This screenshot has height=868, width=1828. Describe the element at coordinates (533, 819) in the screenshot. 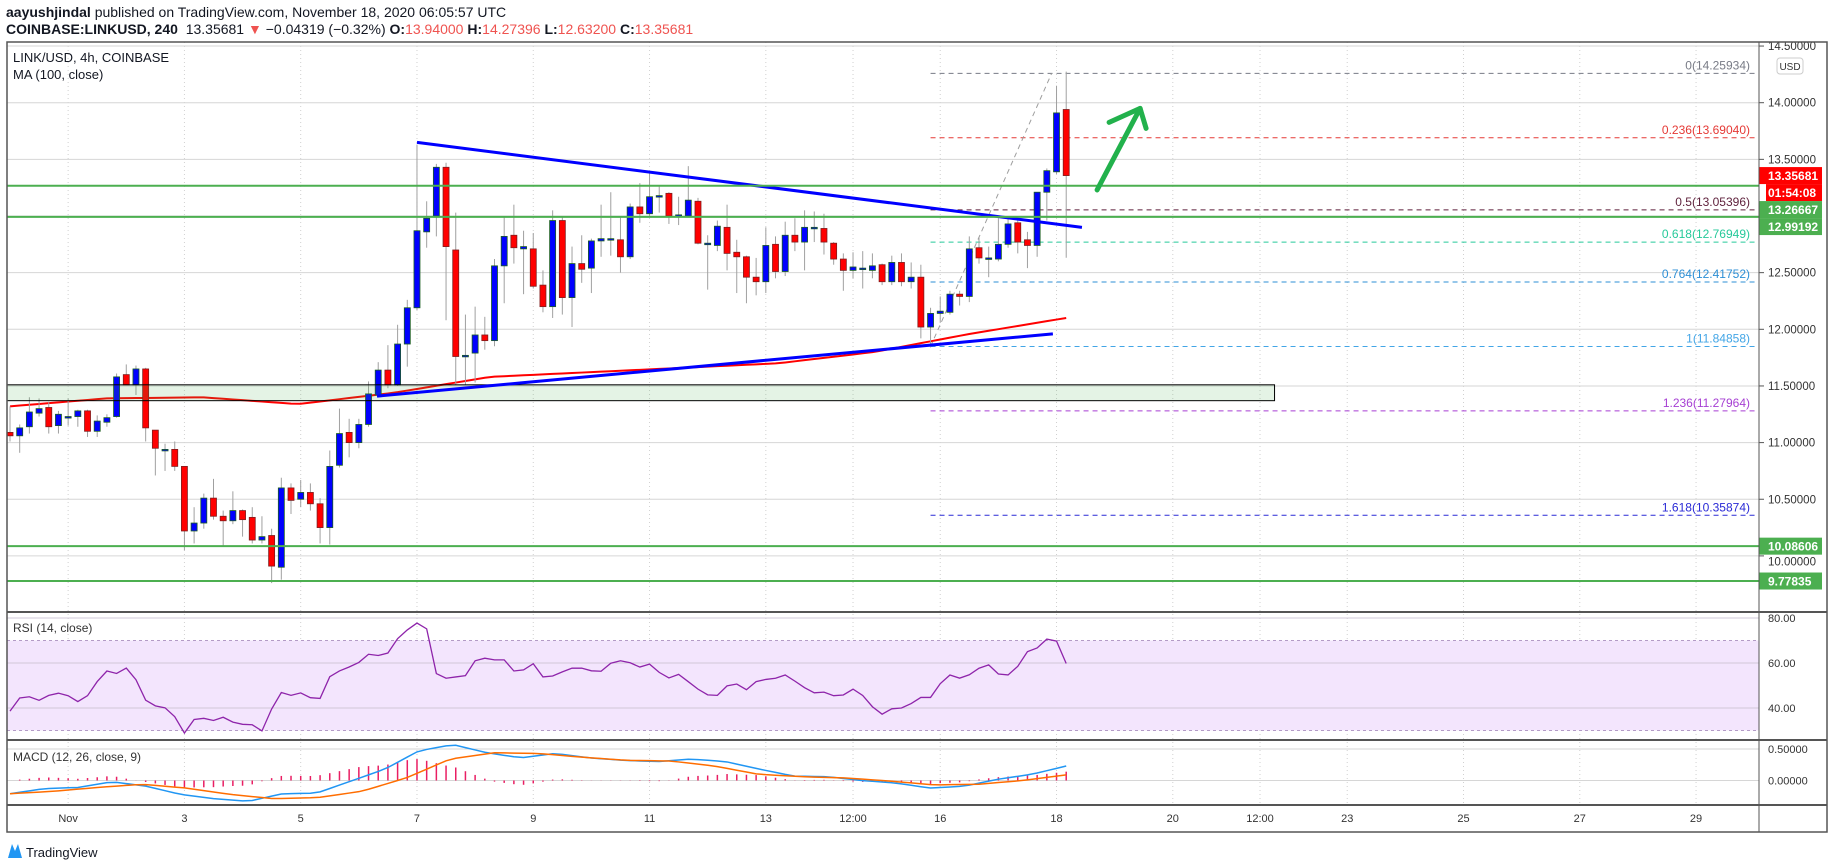

I see `time-tick-label: 9` at that location.